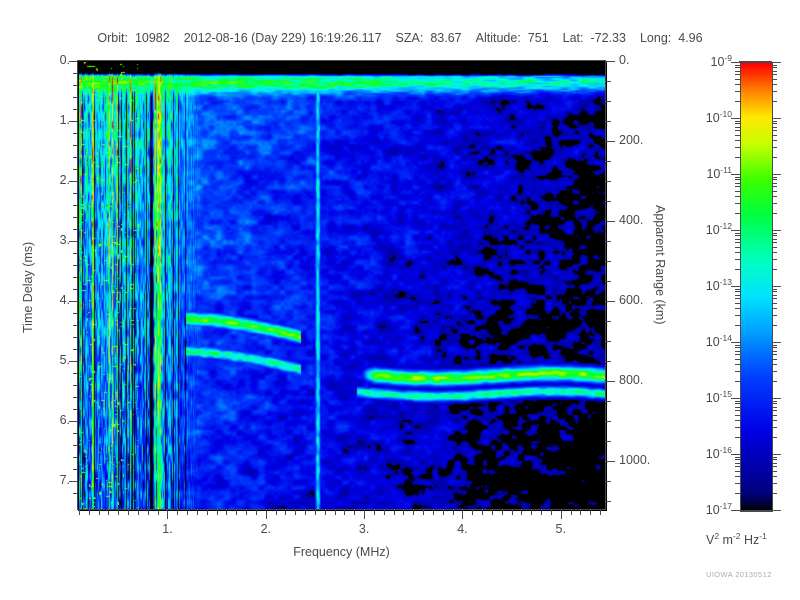 The image size is (800, 600). Describe the element at coordinates (217, 512) in the screenshot. I see `x-tick-1.5` at that location.